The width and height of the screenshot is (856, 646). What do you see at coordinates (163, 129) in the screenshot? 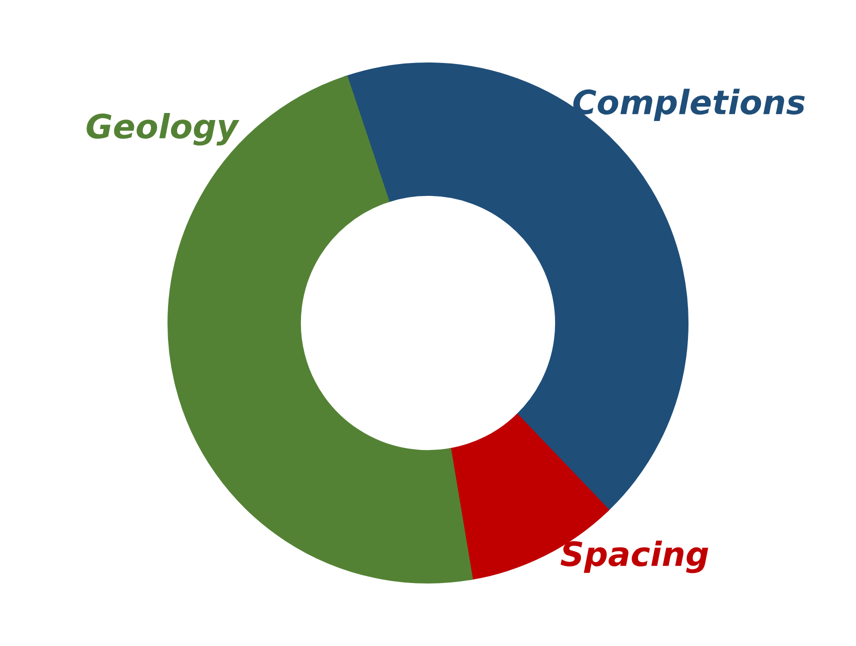
I see `slice-label: Geology` at bounding box center [163, 129].